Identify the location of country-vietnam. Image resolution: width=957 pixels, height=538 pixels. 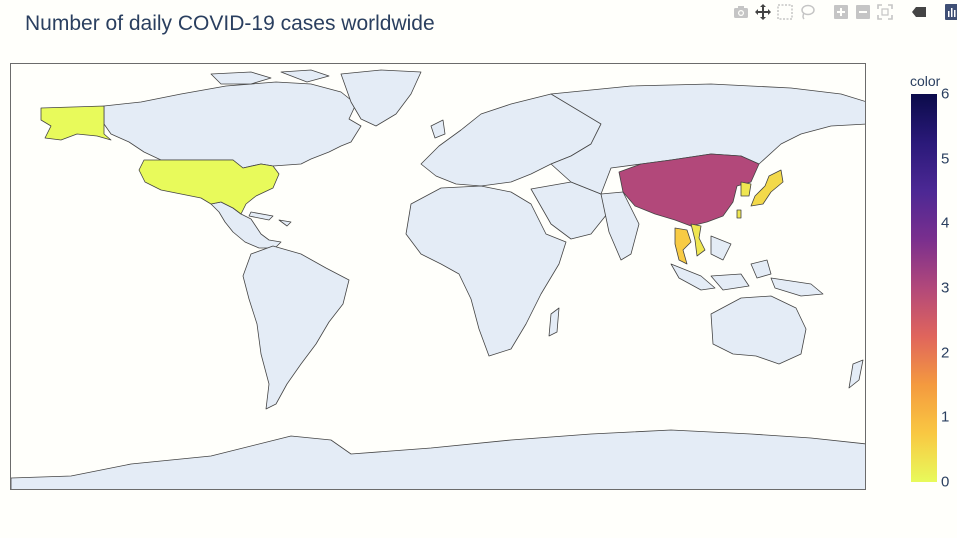
(698, 240).